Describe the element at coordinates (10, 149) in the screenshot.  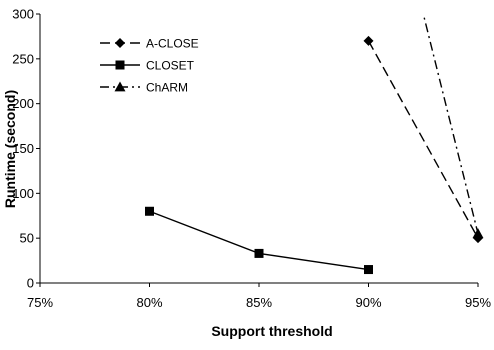
I see `y-axis-title: Runtime (second)` at that location.